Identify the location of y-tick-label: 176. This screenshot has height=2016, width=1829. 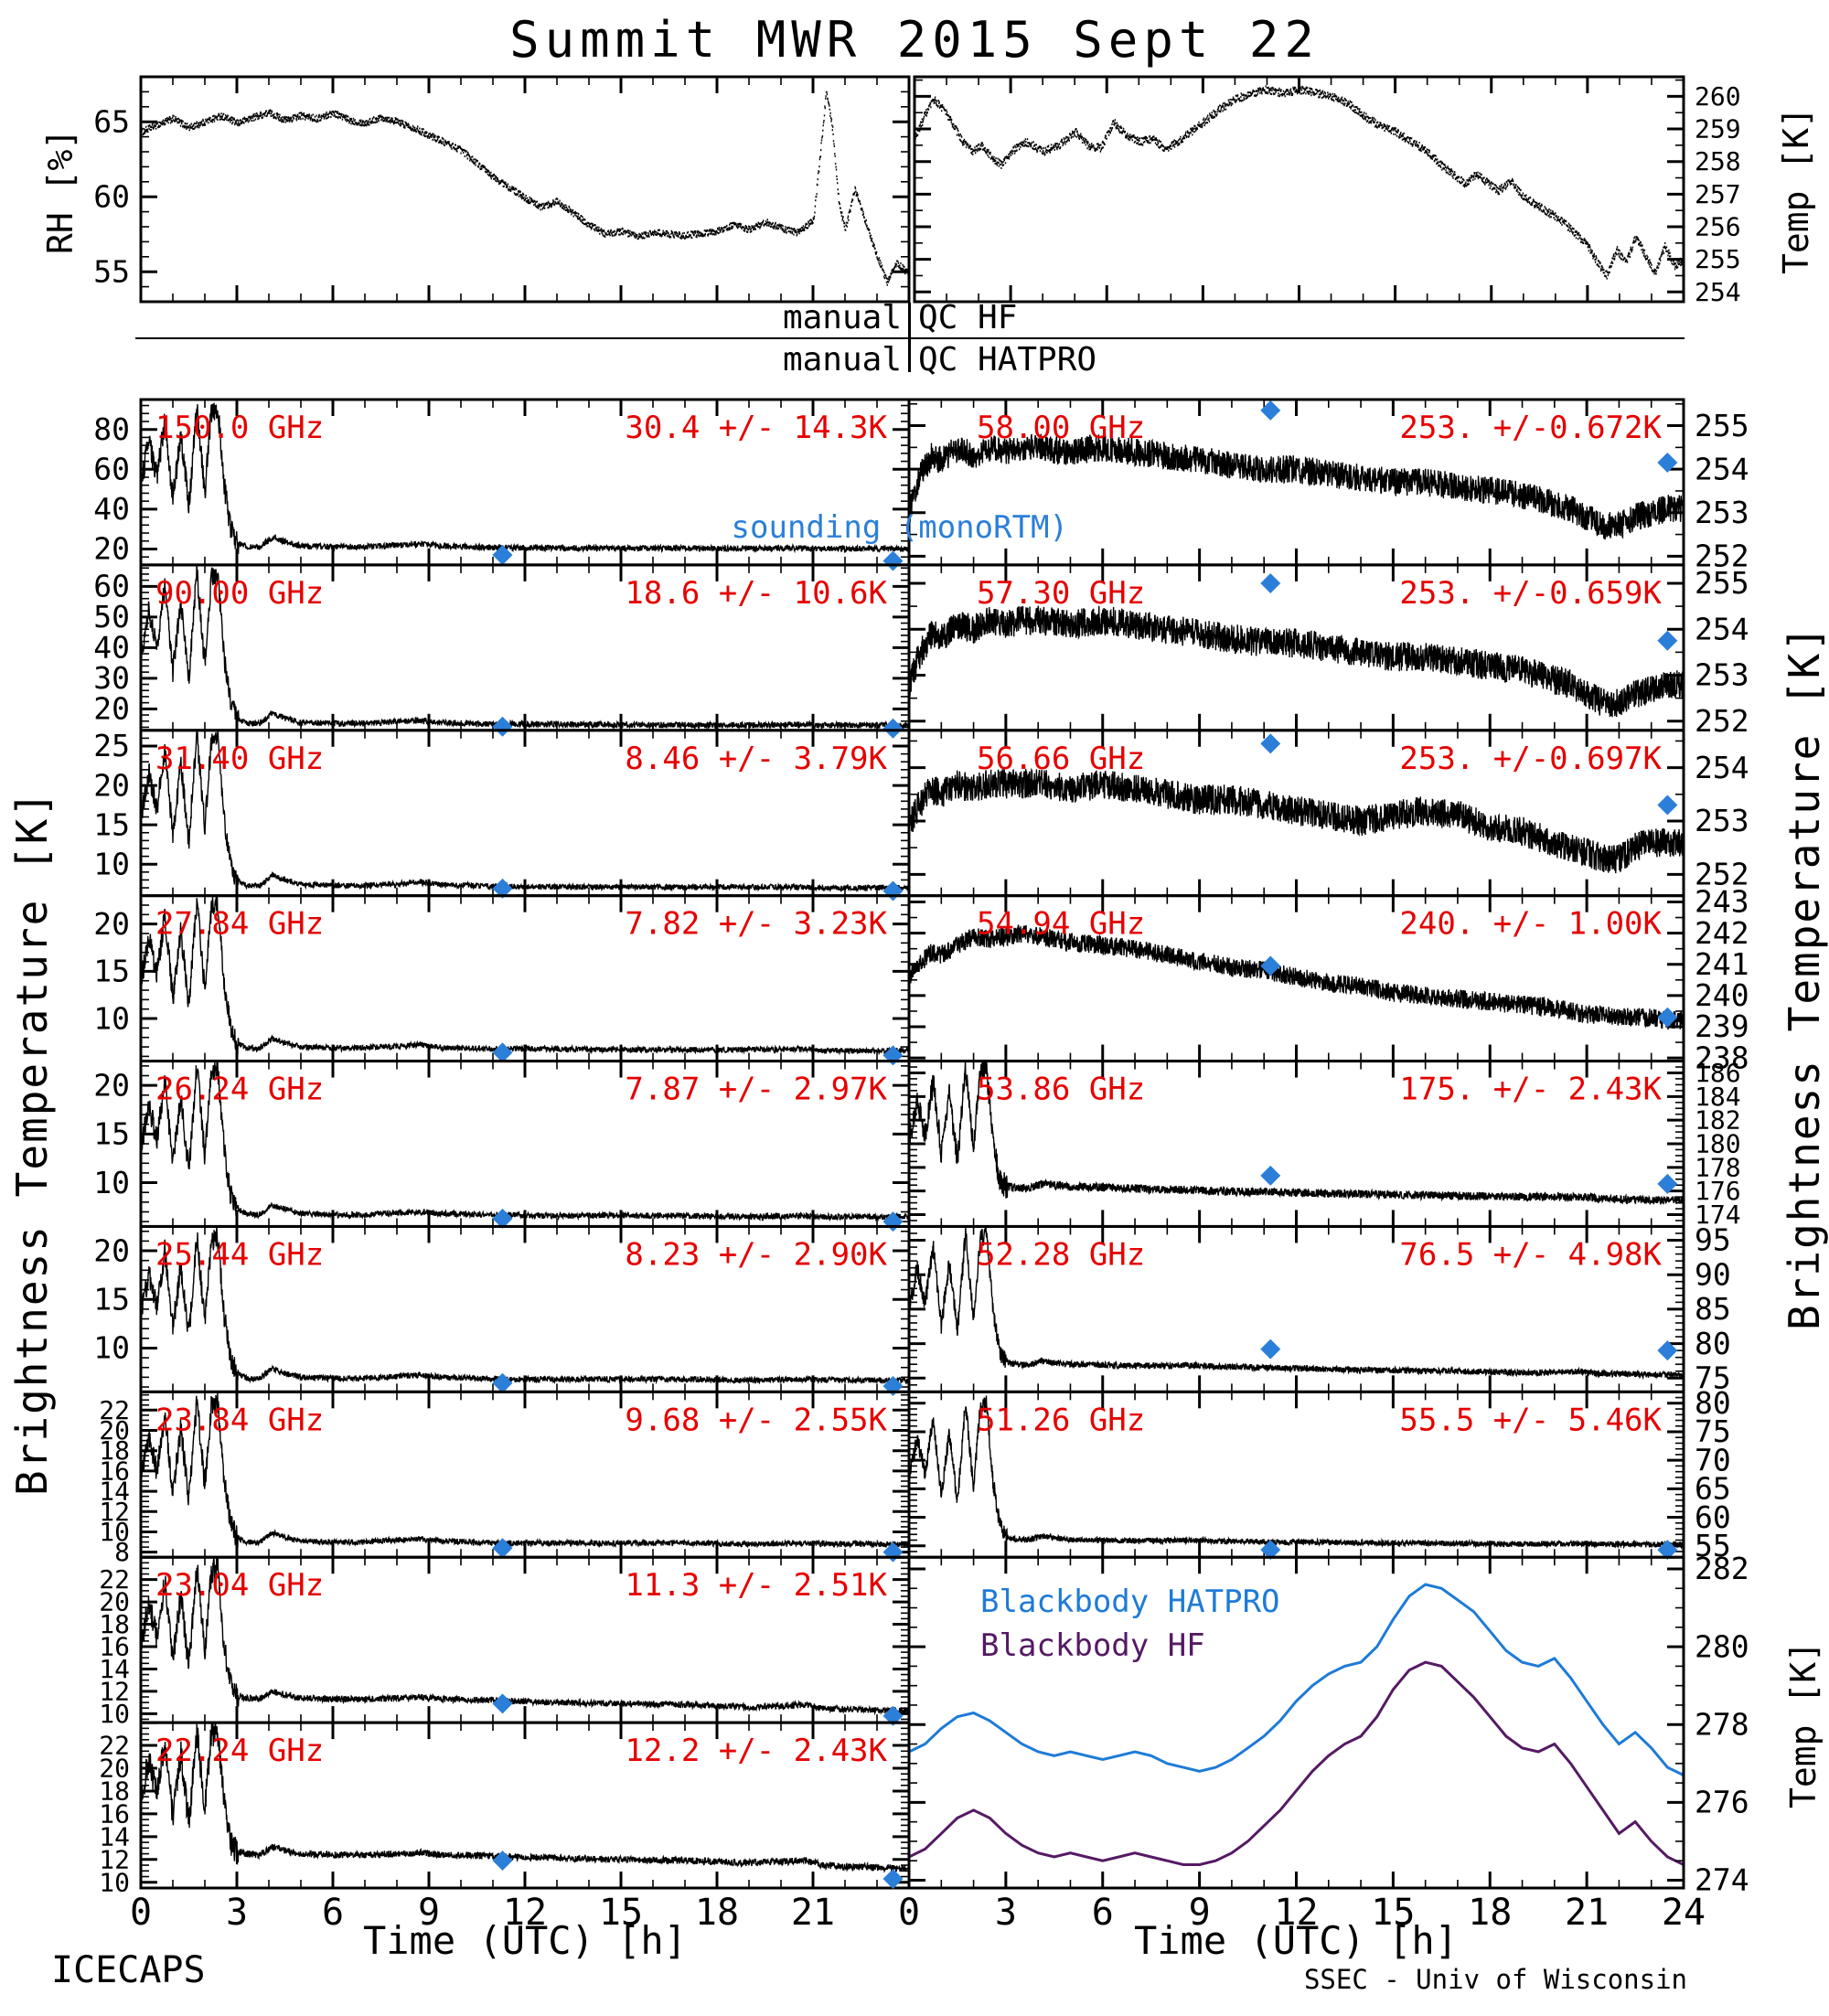
(1718, 1191).